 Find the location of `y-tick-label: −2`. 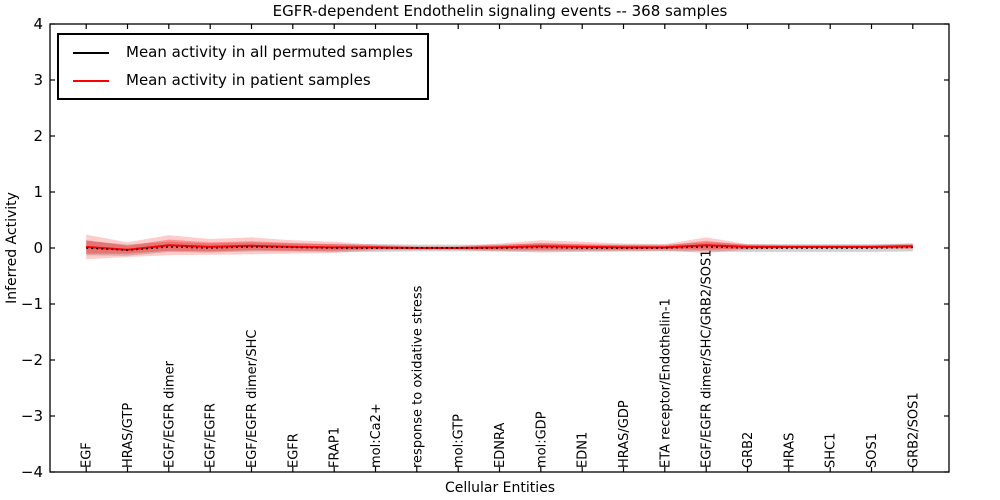

y-tick-label: −2 is located at coordinates (32, 360).